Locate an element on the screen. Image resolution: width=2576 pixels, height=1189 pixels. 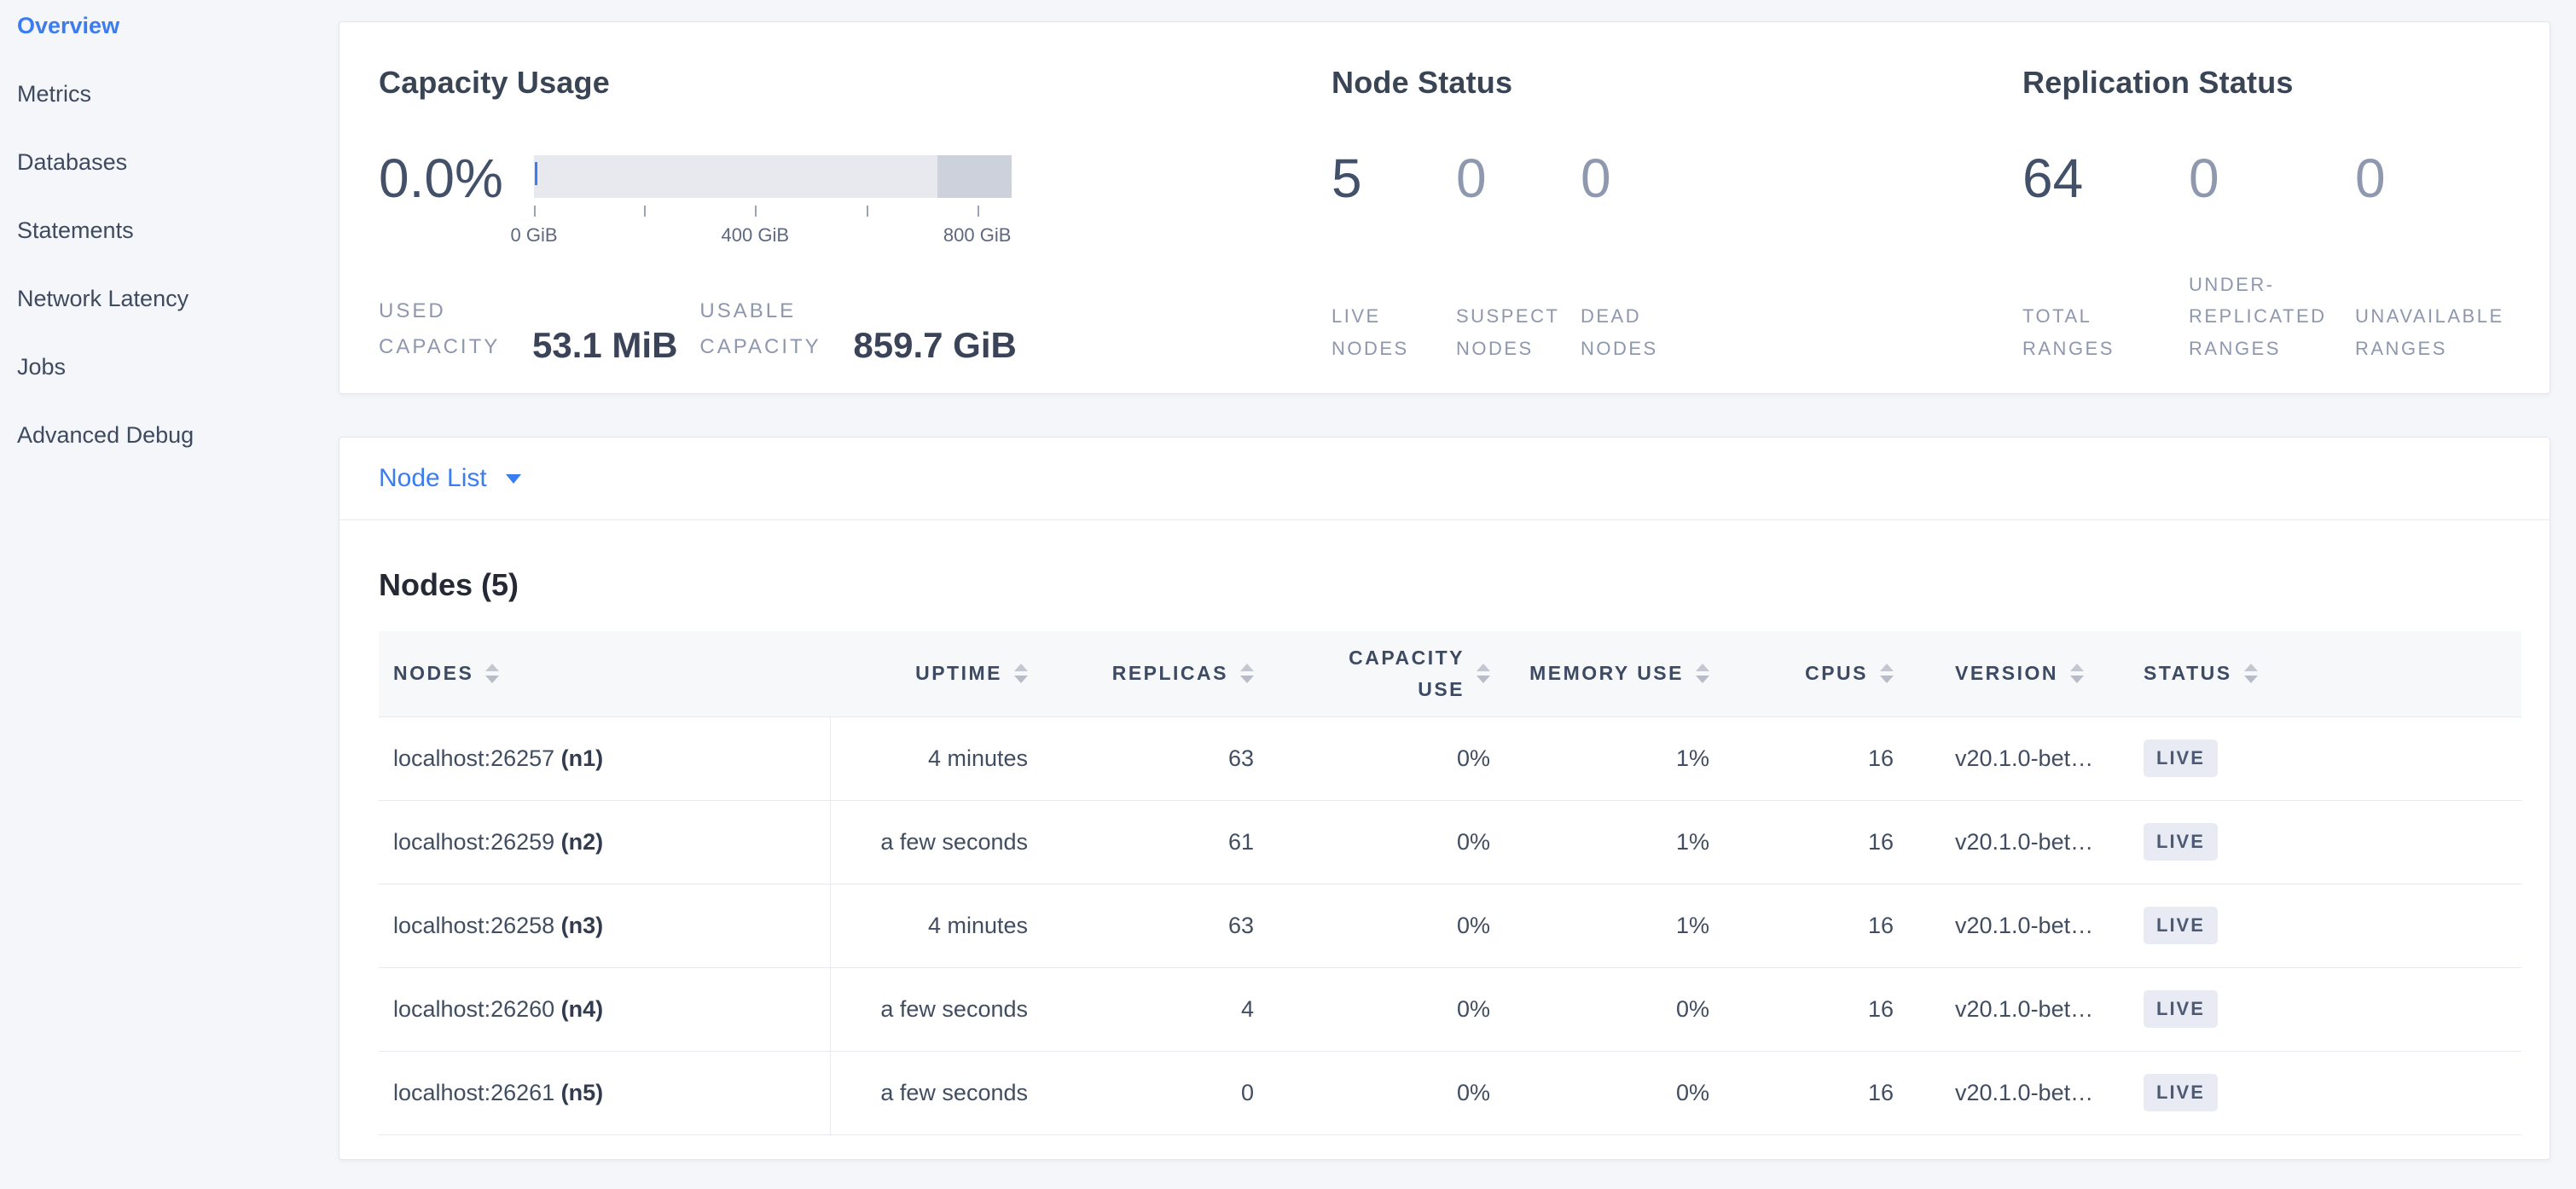
cell-replicas: 63 is located at coordinates (1163, 758).